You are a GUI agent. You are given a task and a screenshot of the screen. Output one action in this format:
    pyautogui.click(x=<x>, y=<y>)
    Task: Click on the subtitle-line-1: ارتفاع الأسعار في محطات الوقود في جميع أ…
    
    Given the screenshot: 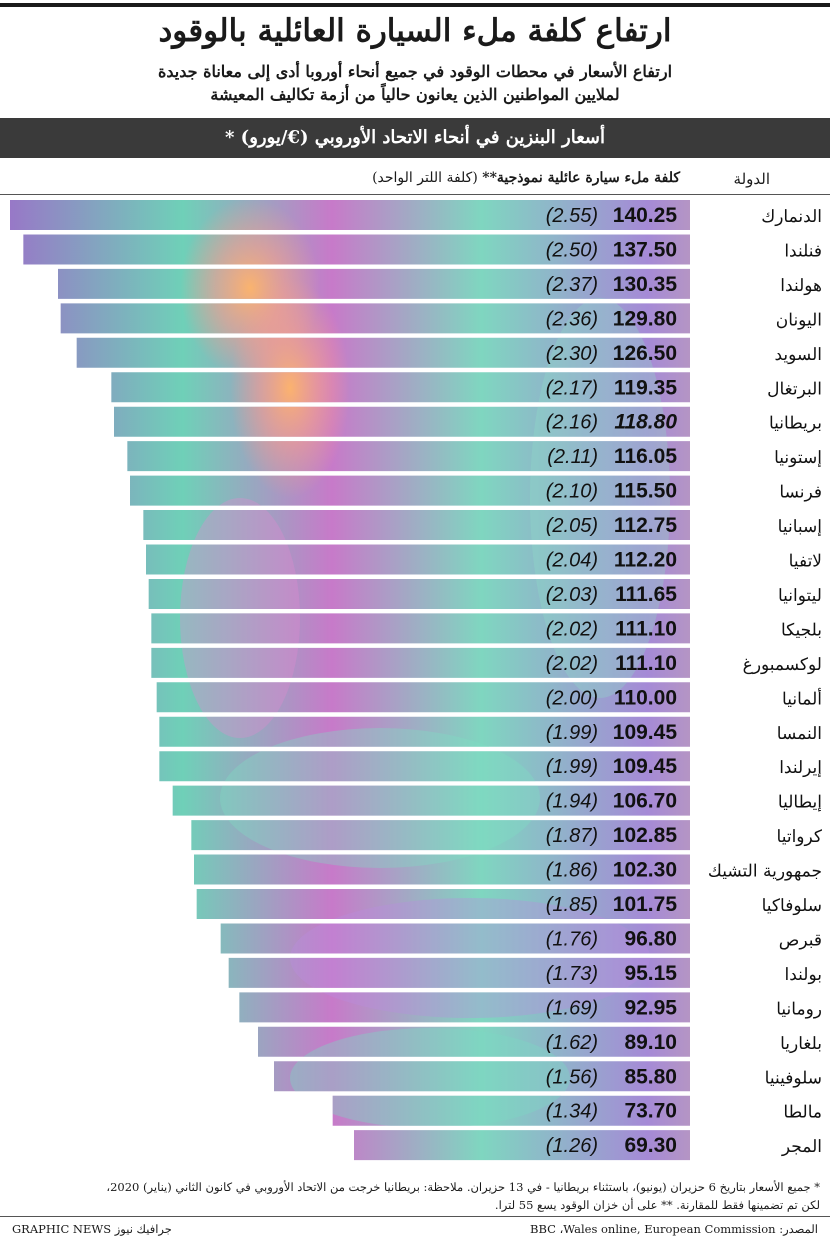 What is the action you would take?
    pyautogui.click(x=415, y=71)
    